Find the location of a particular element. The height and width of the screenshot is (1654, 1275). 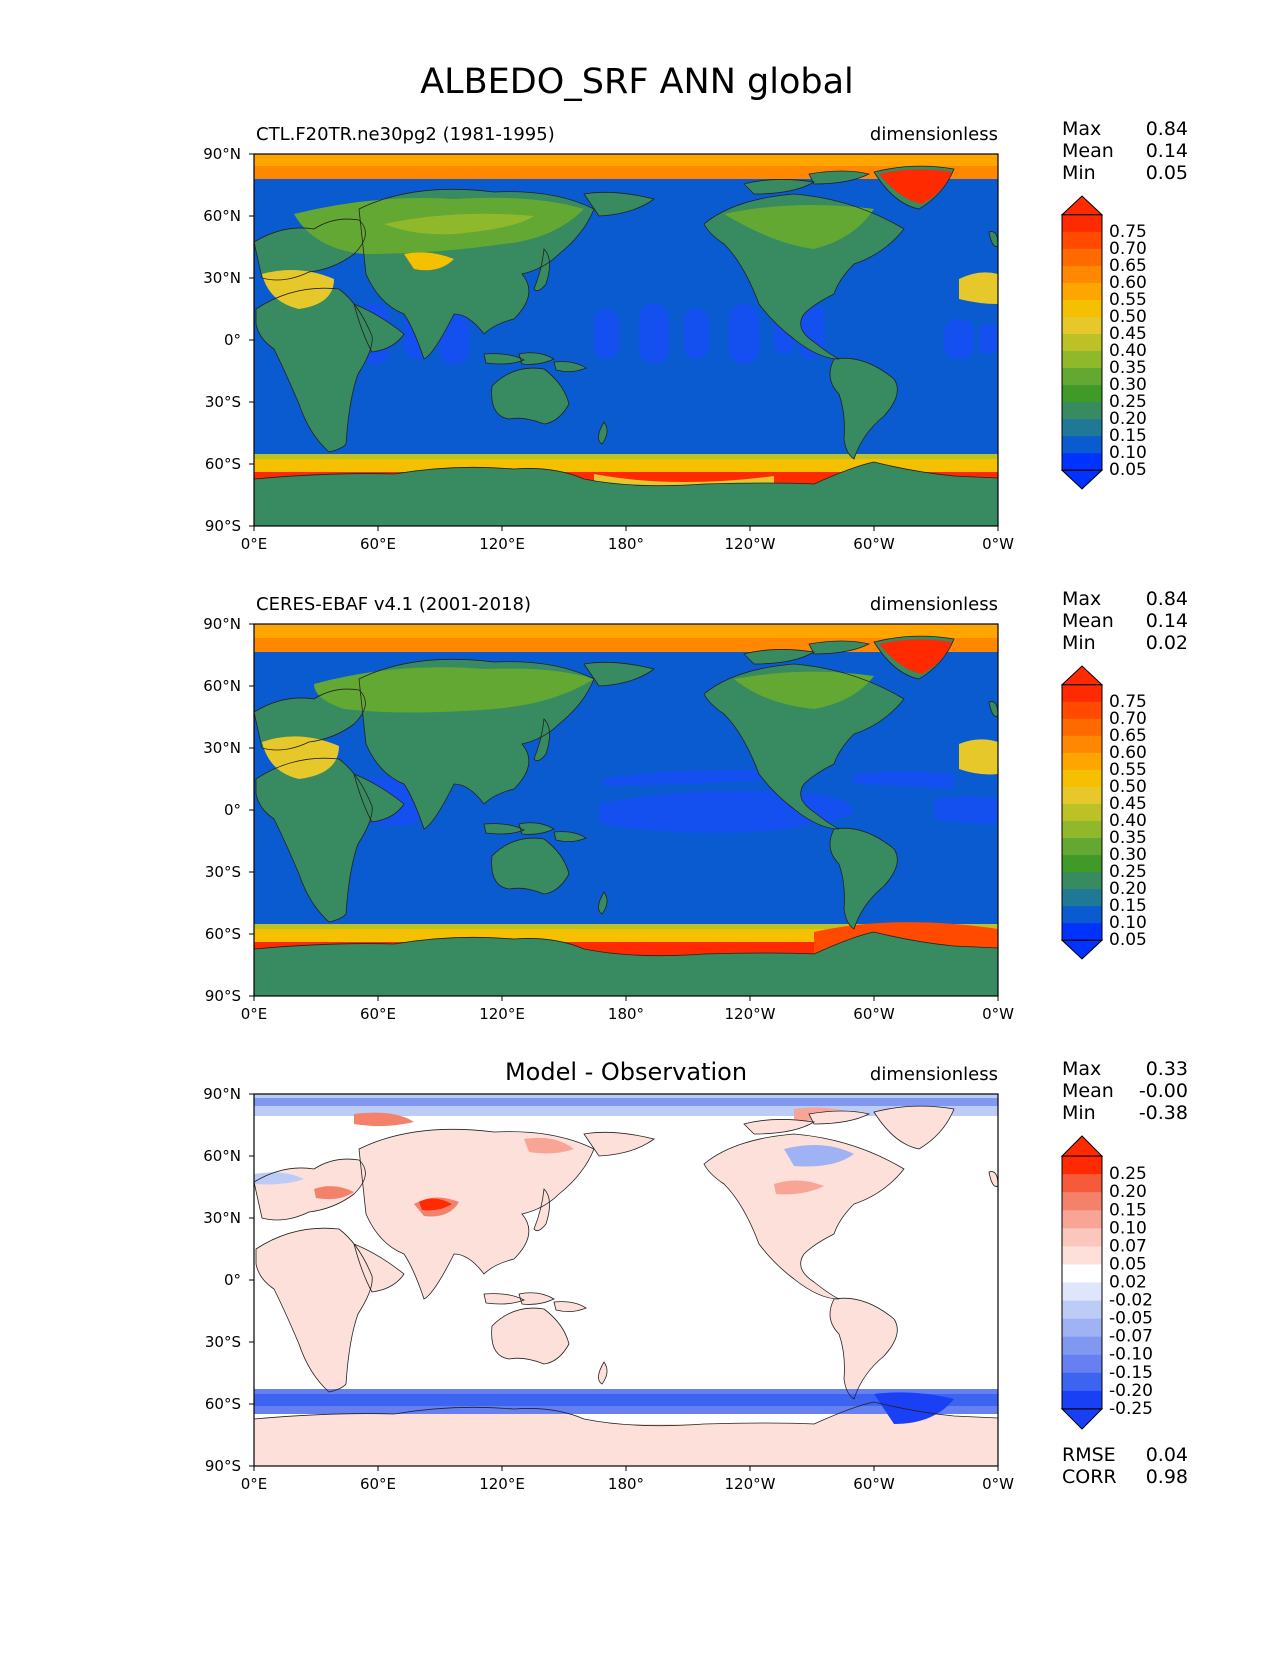

map-difference is located at coordinates (626, 1280).